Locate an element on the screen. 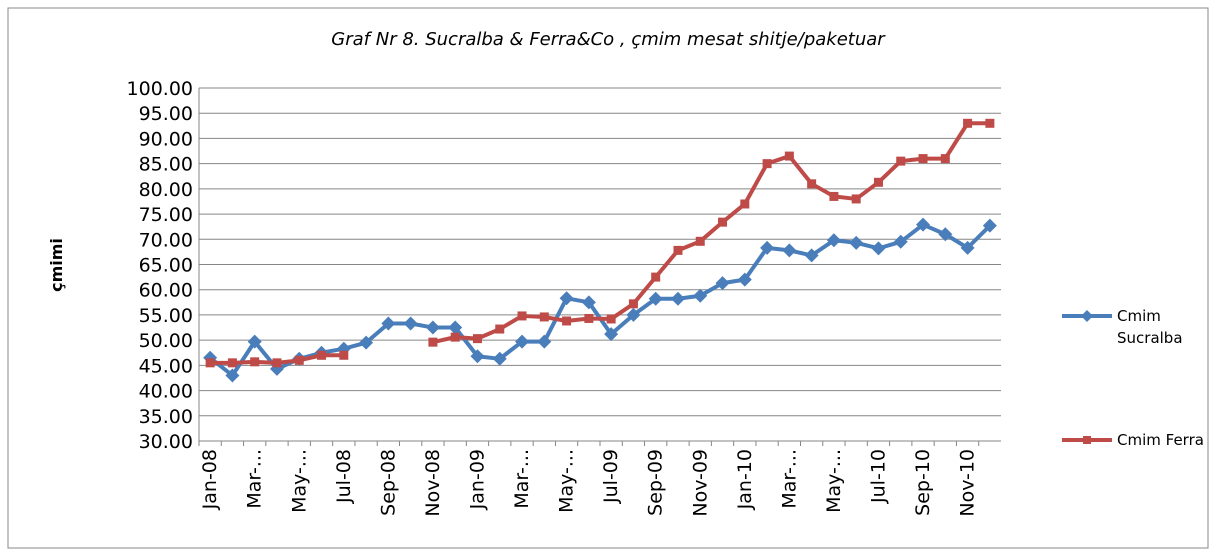 The height and width of the screenshot is (557, 1216). y-tick-label: 40.00 is located at coordinates (166, 392).